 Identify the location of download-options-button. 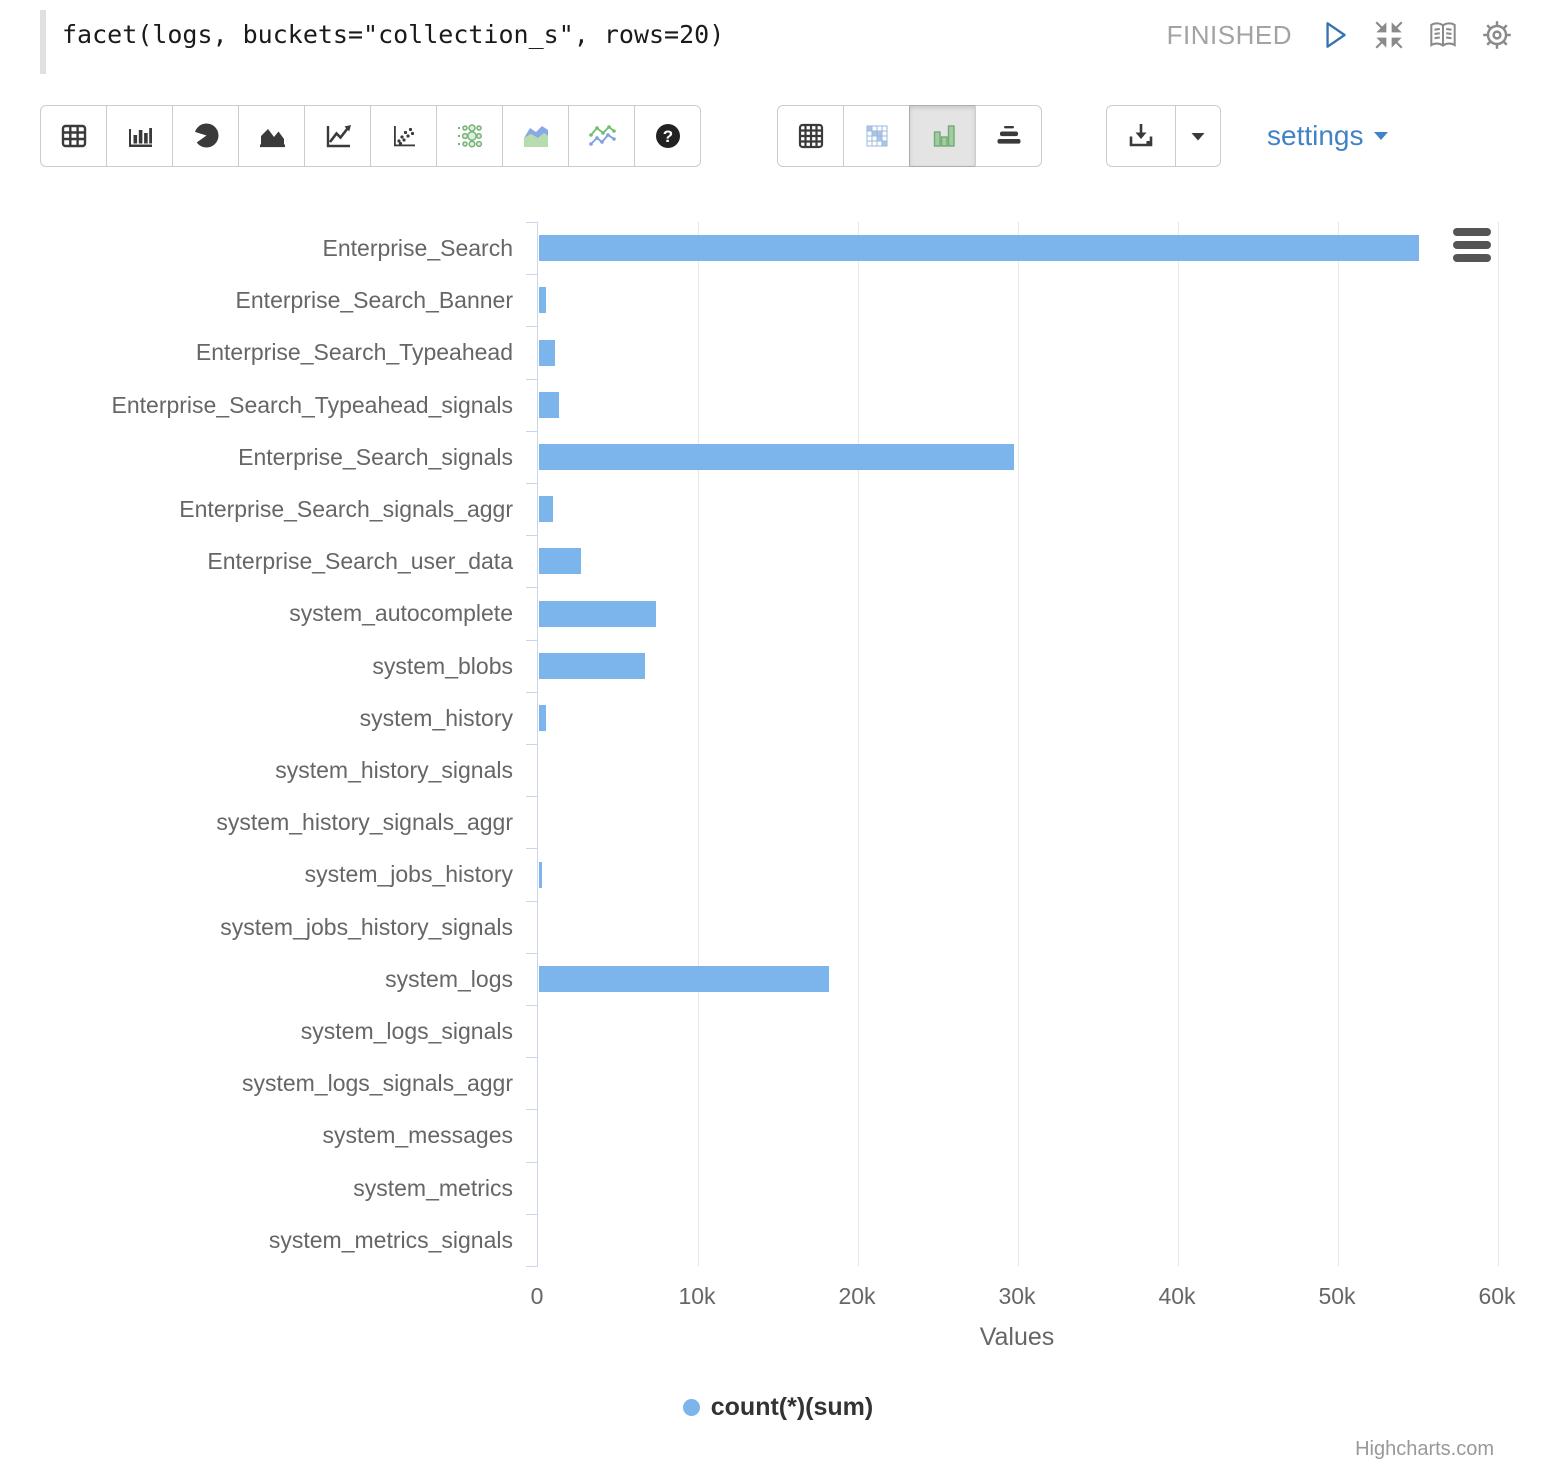
(1198, 136).